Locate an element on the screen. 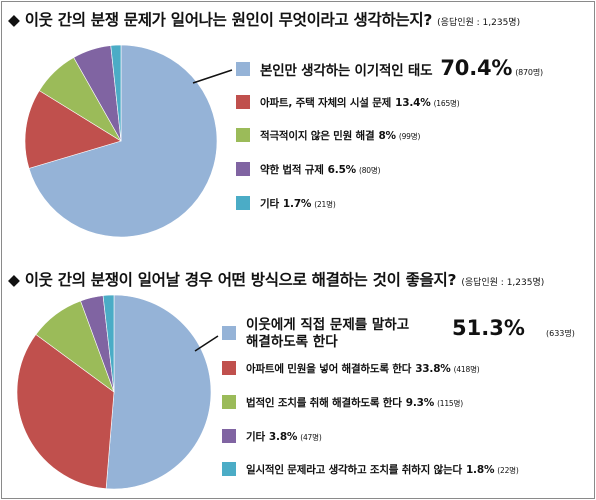 The image size is (596, 500). chart2-legend-text-line2: 해결하도록 한다 is located at coordinates (292, 342).